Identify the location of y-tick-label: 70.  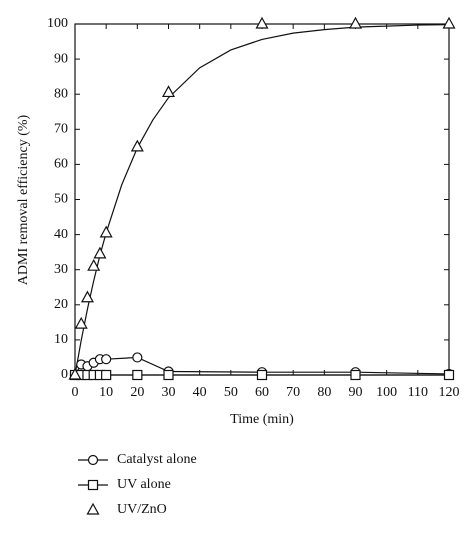
(61, 129).